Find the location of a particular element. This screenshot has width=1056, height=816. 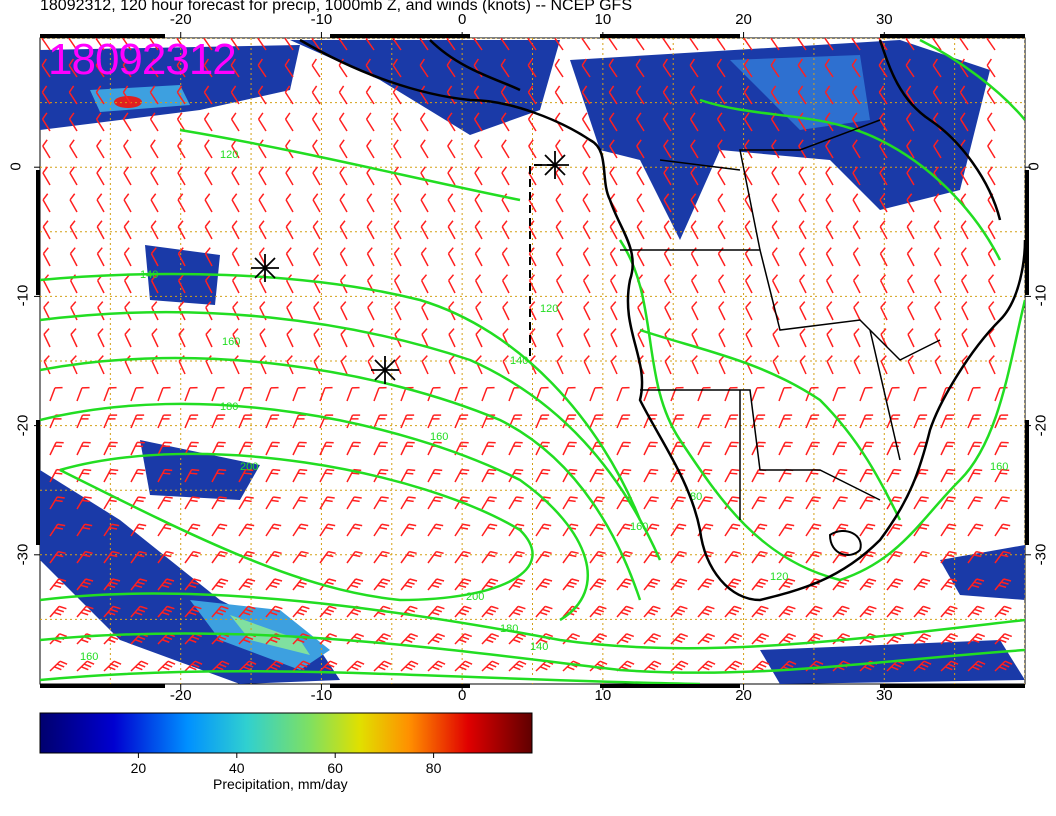

contour-label: 160 is located at coordinates (89, 657).